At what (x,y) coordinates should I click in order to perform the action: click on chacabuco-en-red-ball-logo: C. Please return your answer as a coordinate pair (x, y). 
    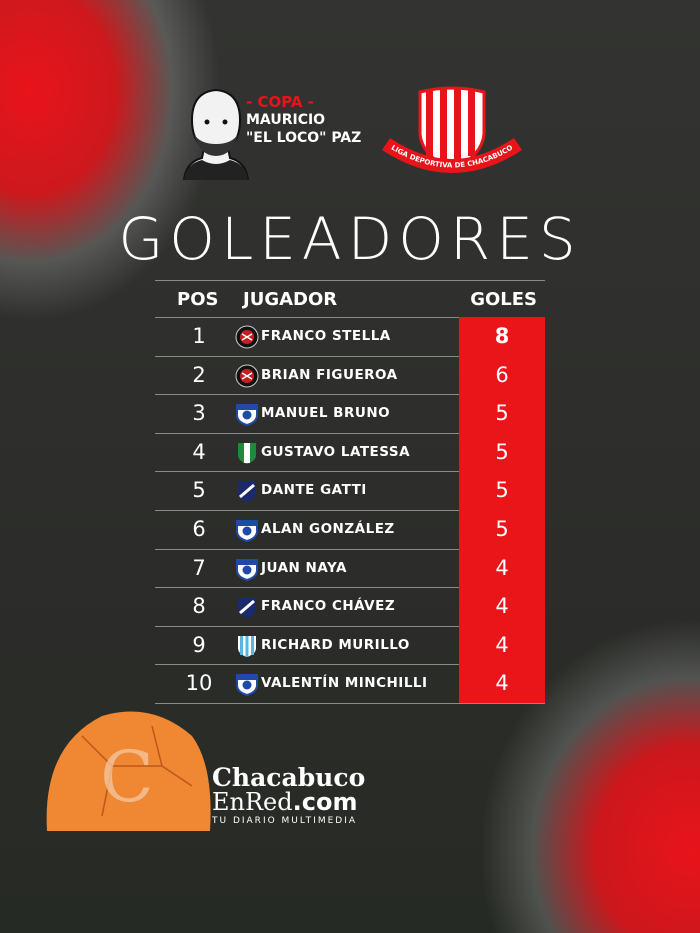
    Looking at the image, I should click on (128, 771).